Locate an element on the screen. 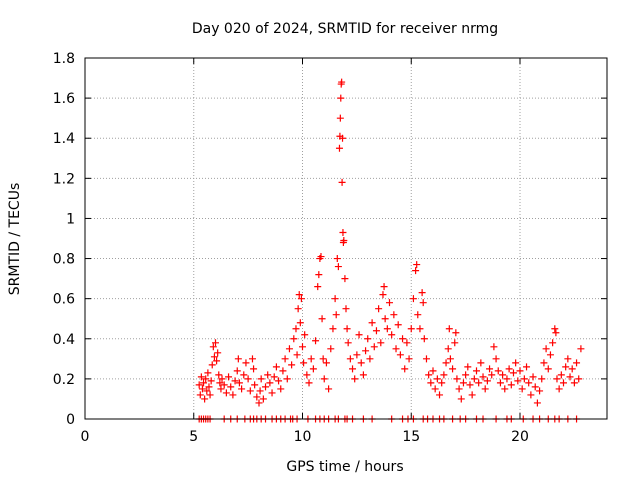 Image resolution: width=640 pixels, height=480 pixels. y-tick-label: 1.2 is located at coordinates (64, 179).